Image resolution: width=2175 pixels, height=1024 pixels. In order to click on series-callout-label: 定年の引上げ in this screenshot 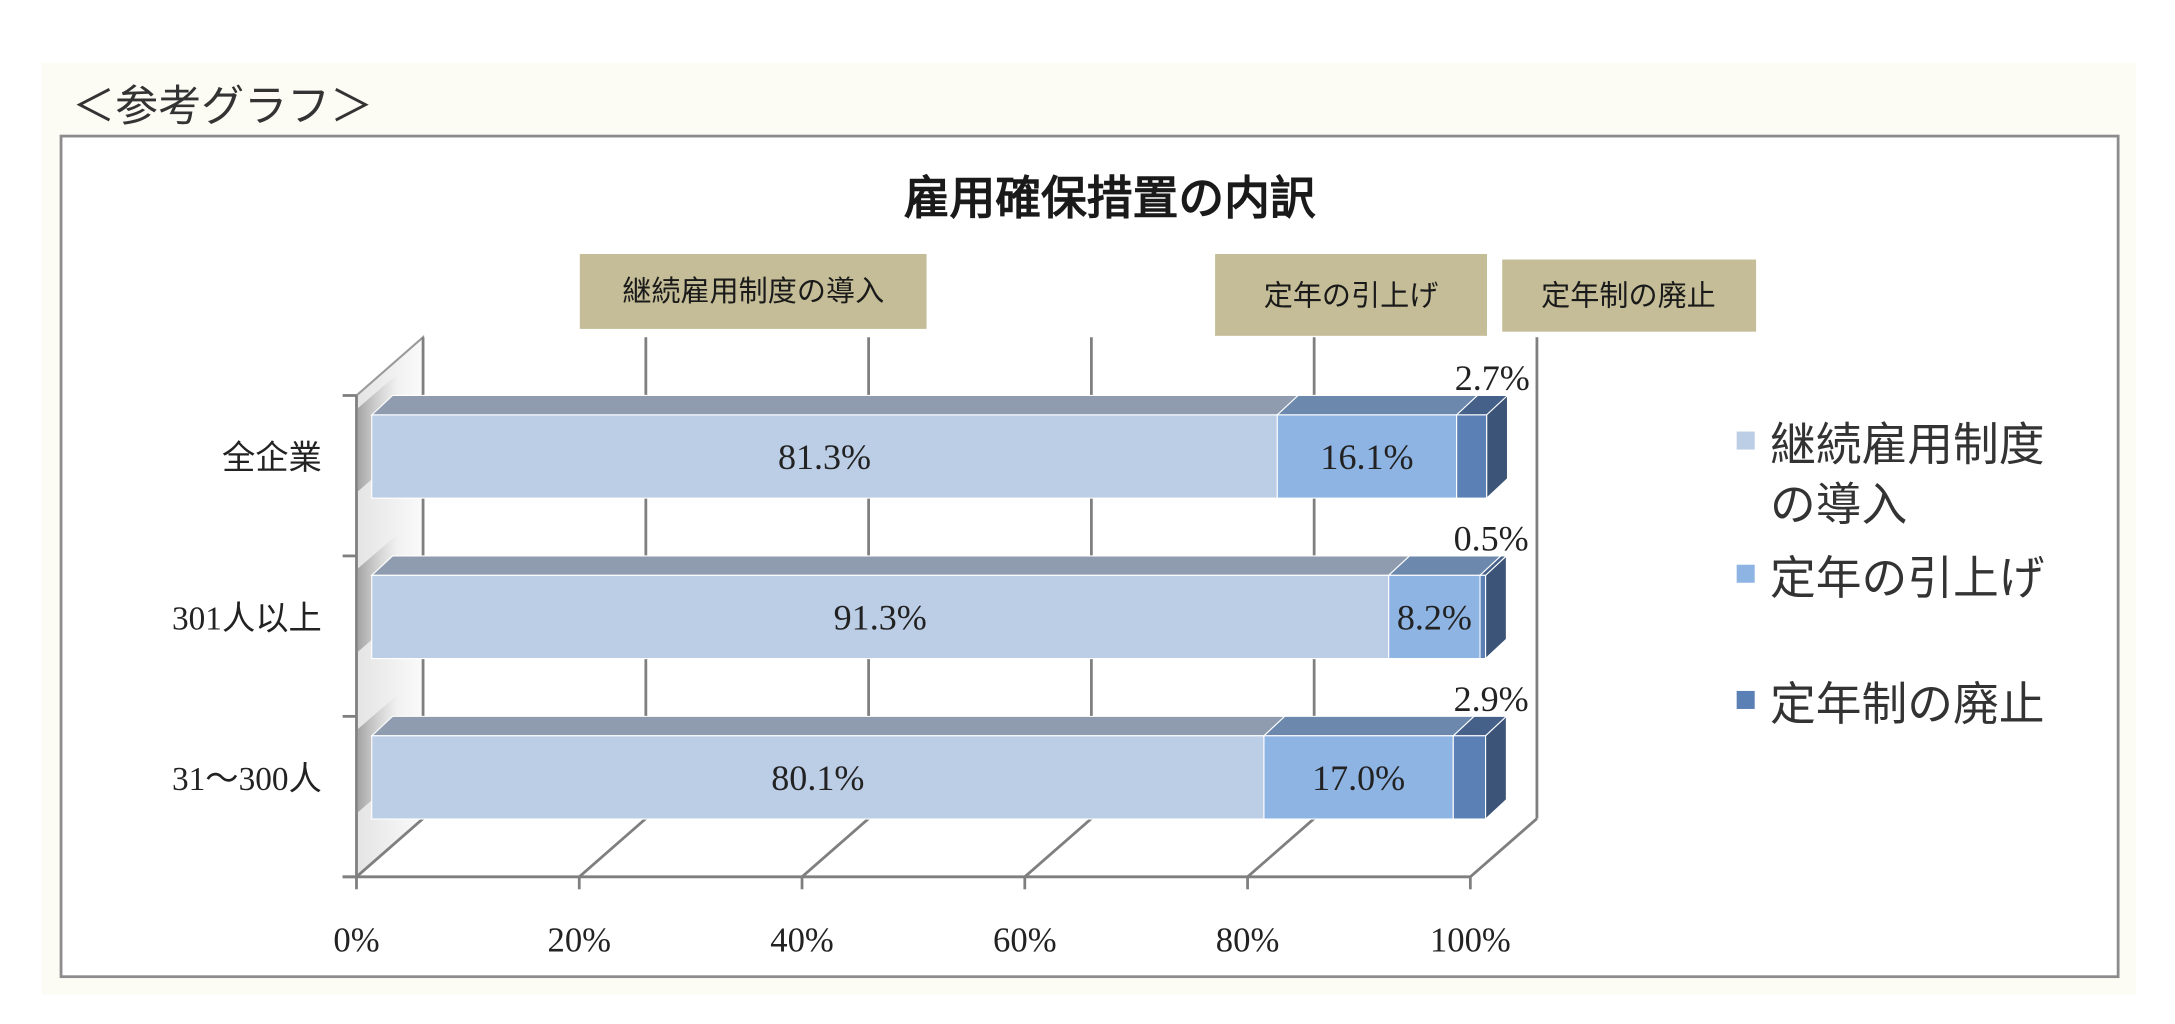, I will do `click(1351, 295)`.